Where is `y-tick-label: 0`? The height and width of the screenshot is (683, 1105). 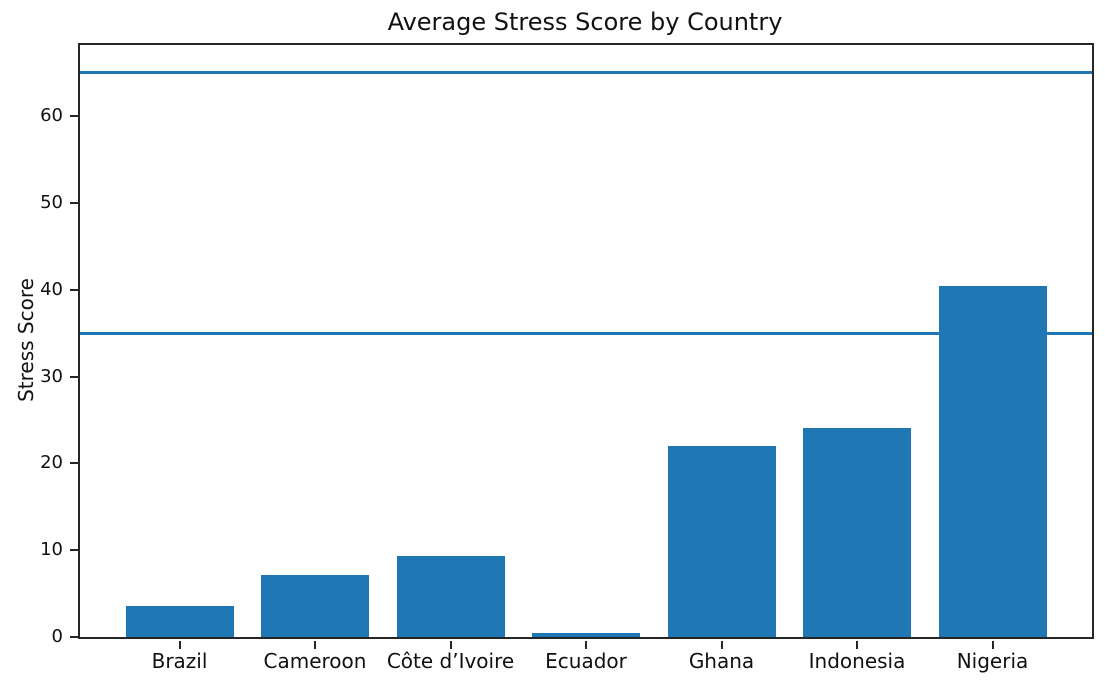 y-tick-label: 0 is located at coordinates (57, 636).